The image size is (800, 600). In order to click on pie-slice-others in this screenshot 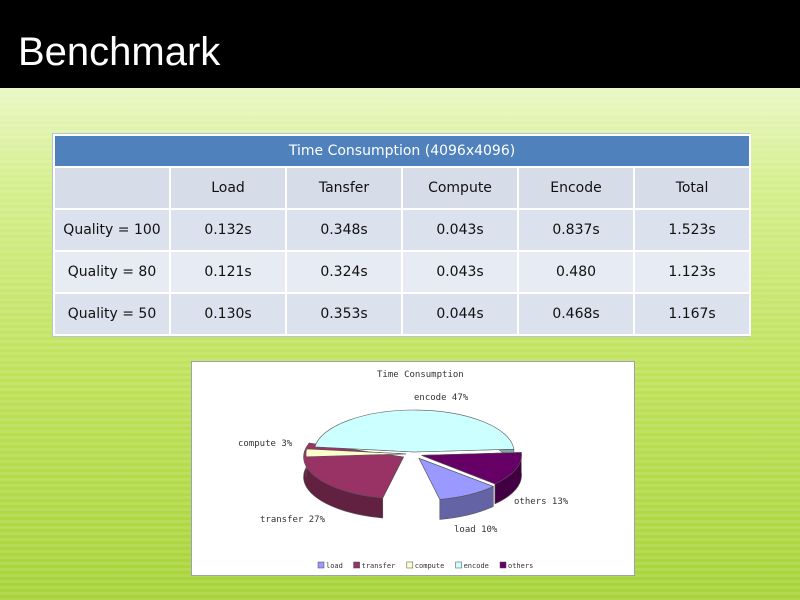, I will do `click(471, 468)`.